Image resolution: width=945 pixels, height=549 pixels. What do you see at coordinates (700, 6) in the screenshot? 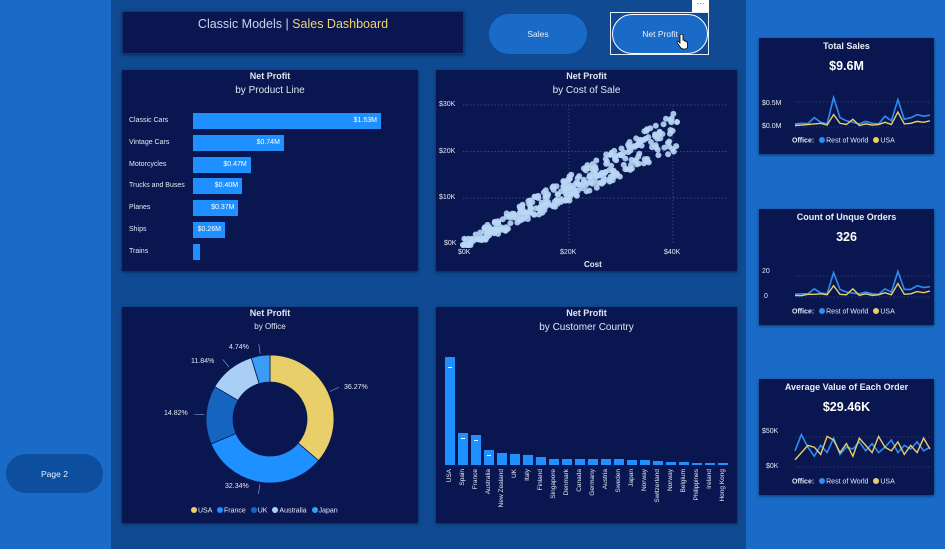
I see `more-options-icon: ···` at bounding box center [700, 6].